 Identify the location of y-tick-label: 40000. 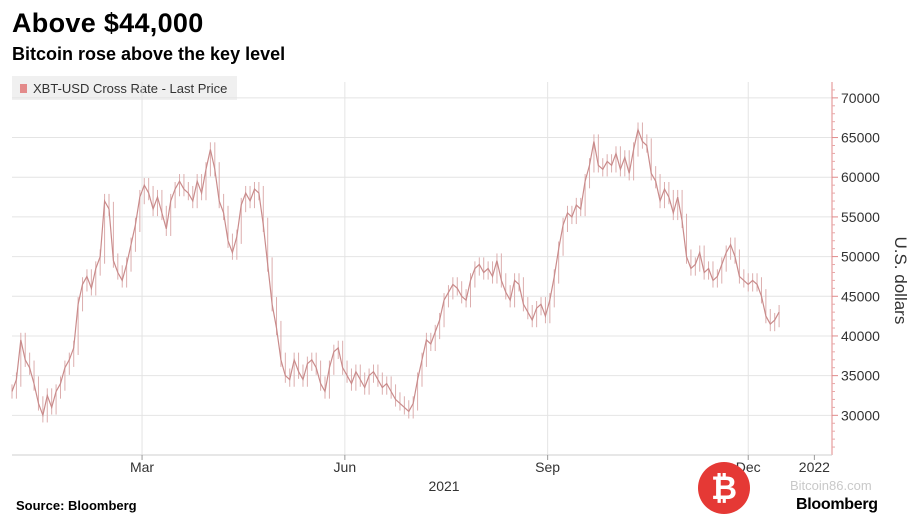
(860, 336).